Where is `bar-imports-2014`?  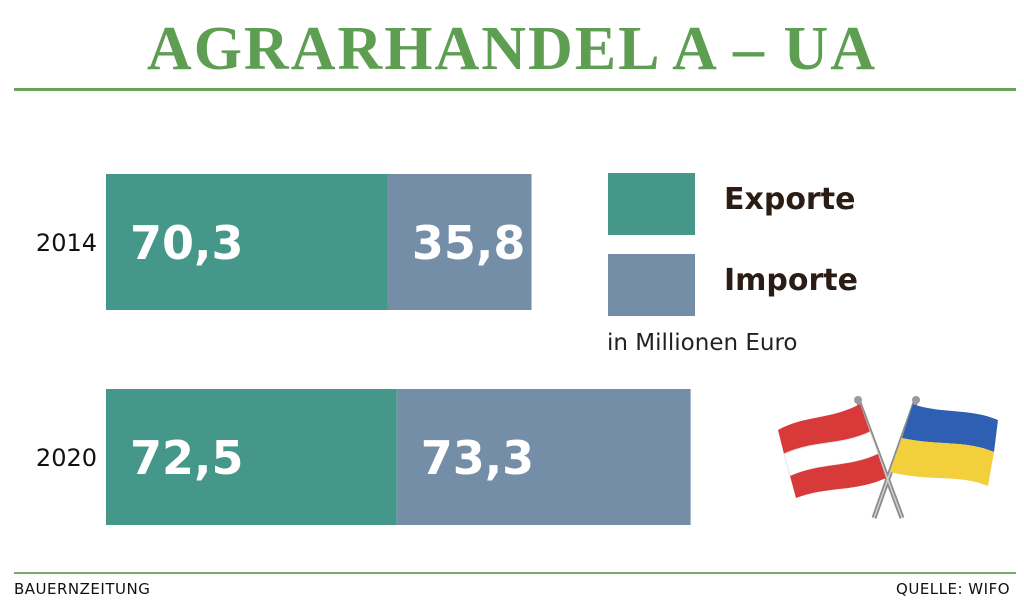 bar-imports-2014 is located at coordinates (459, 242).